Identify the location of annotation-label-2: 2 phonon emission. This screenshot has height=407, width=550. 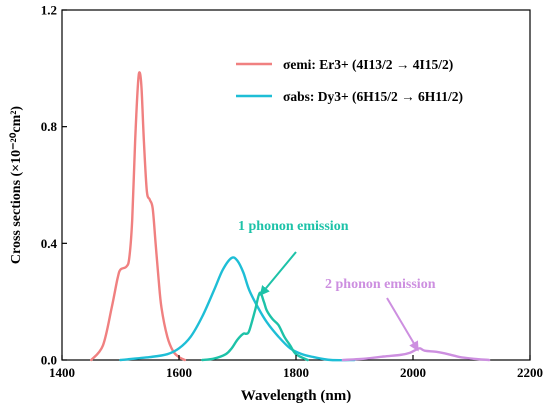
(380, 284).